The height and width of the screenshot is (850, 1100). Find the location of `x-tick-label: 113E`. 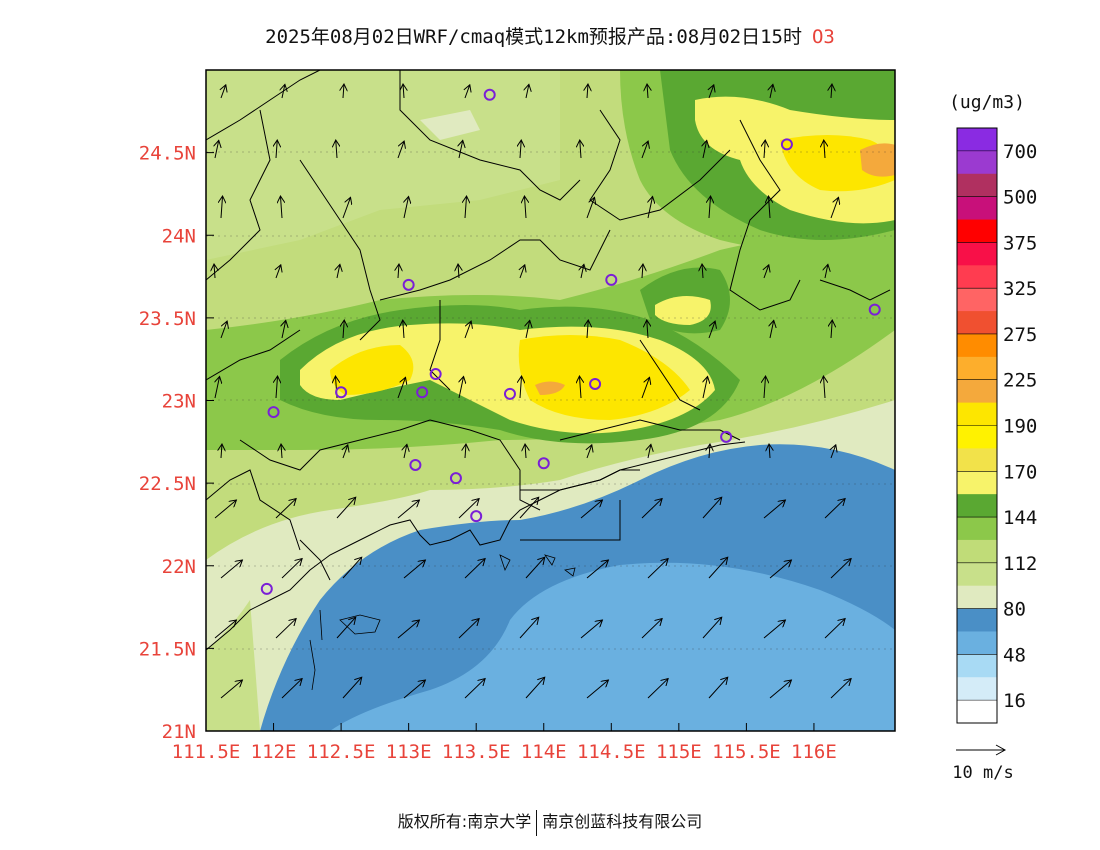

x-tick-label: 113E is located at coordinates (409, 752).